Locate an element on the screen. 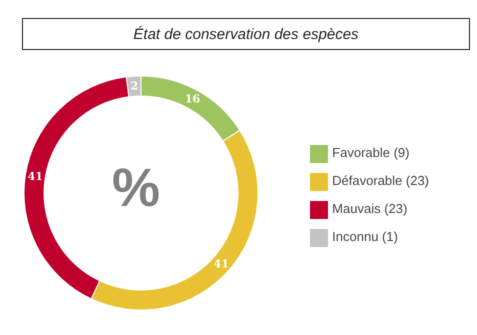 The width and height of the screenshot is (477, 335). chart-title: État de conservation des espèces is located at coordinates (246, 34).